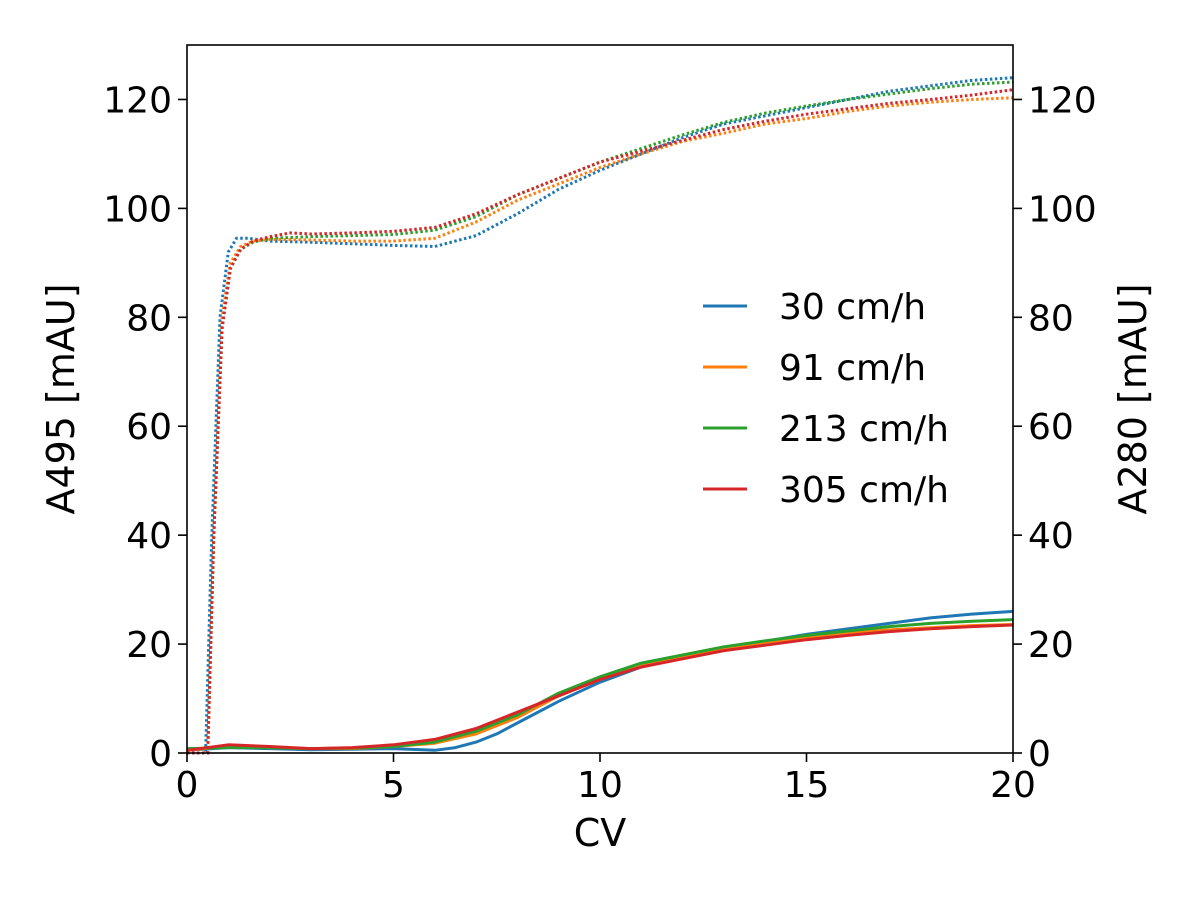 The width and height of the screenshot is (1200, 900). I want to click on y-right-tick-label: 100, so click(1062, 209).